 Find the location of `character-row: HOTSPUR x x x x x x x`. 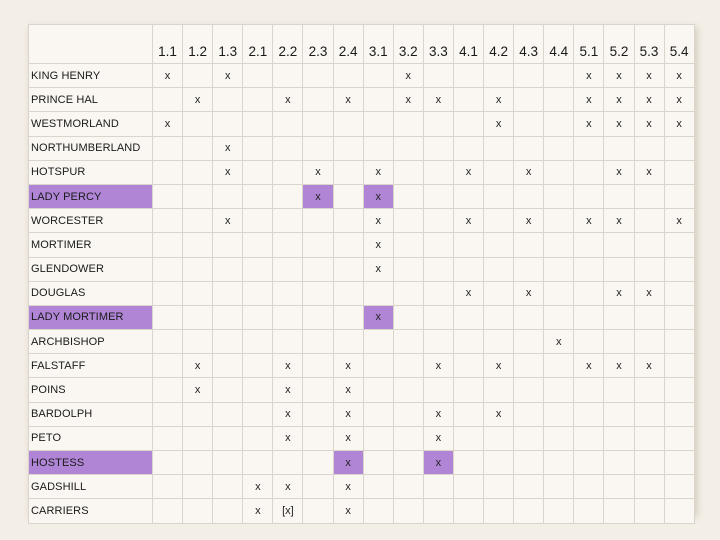

character-row: HOTSPUR x x x x x x x is located at coordinates (361, 172).